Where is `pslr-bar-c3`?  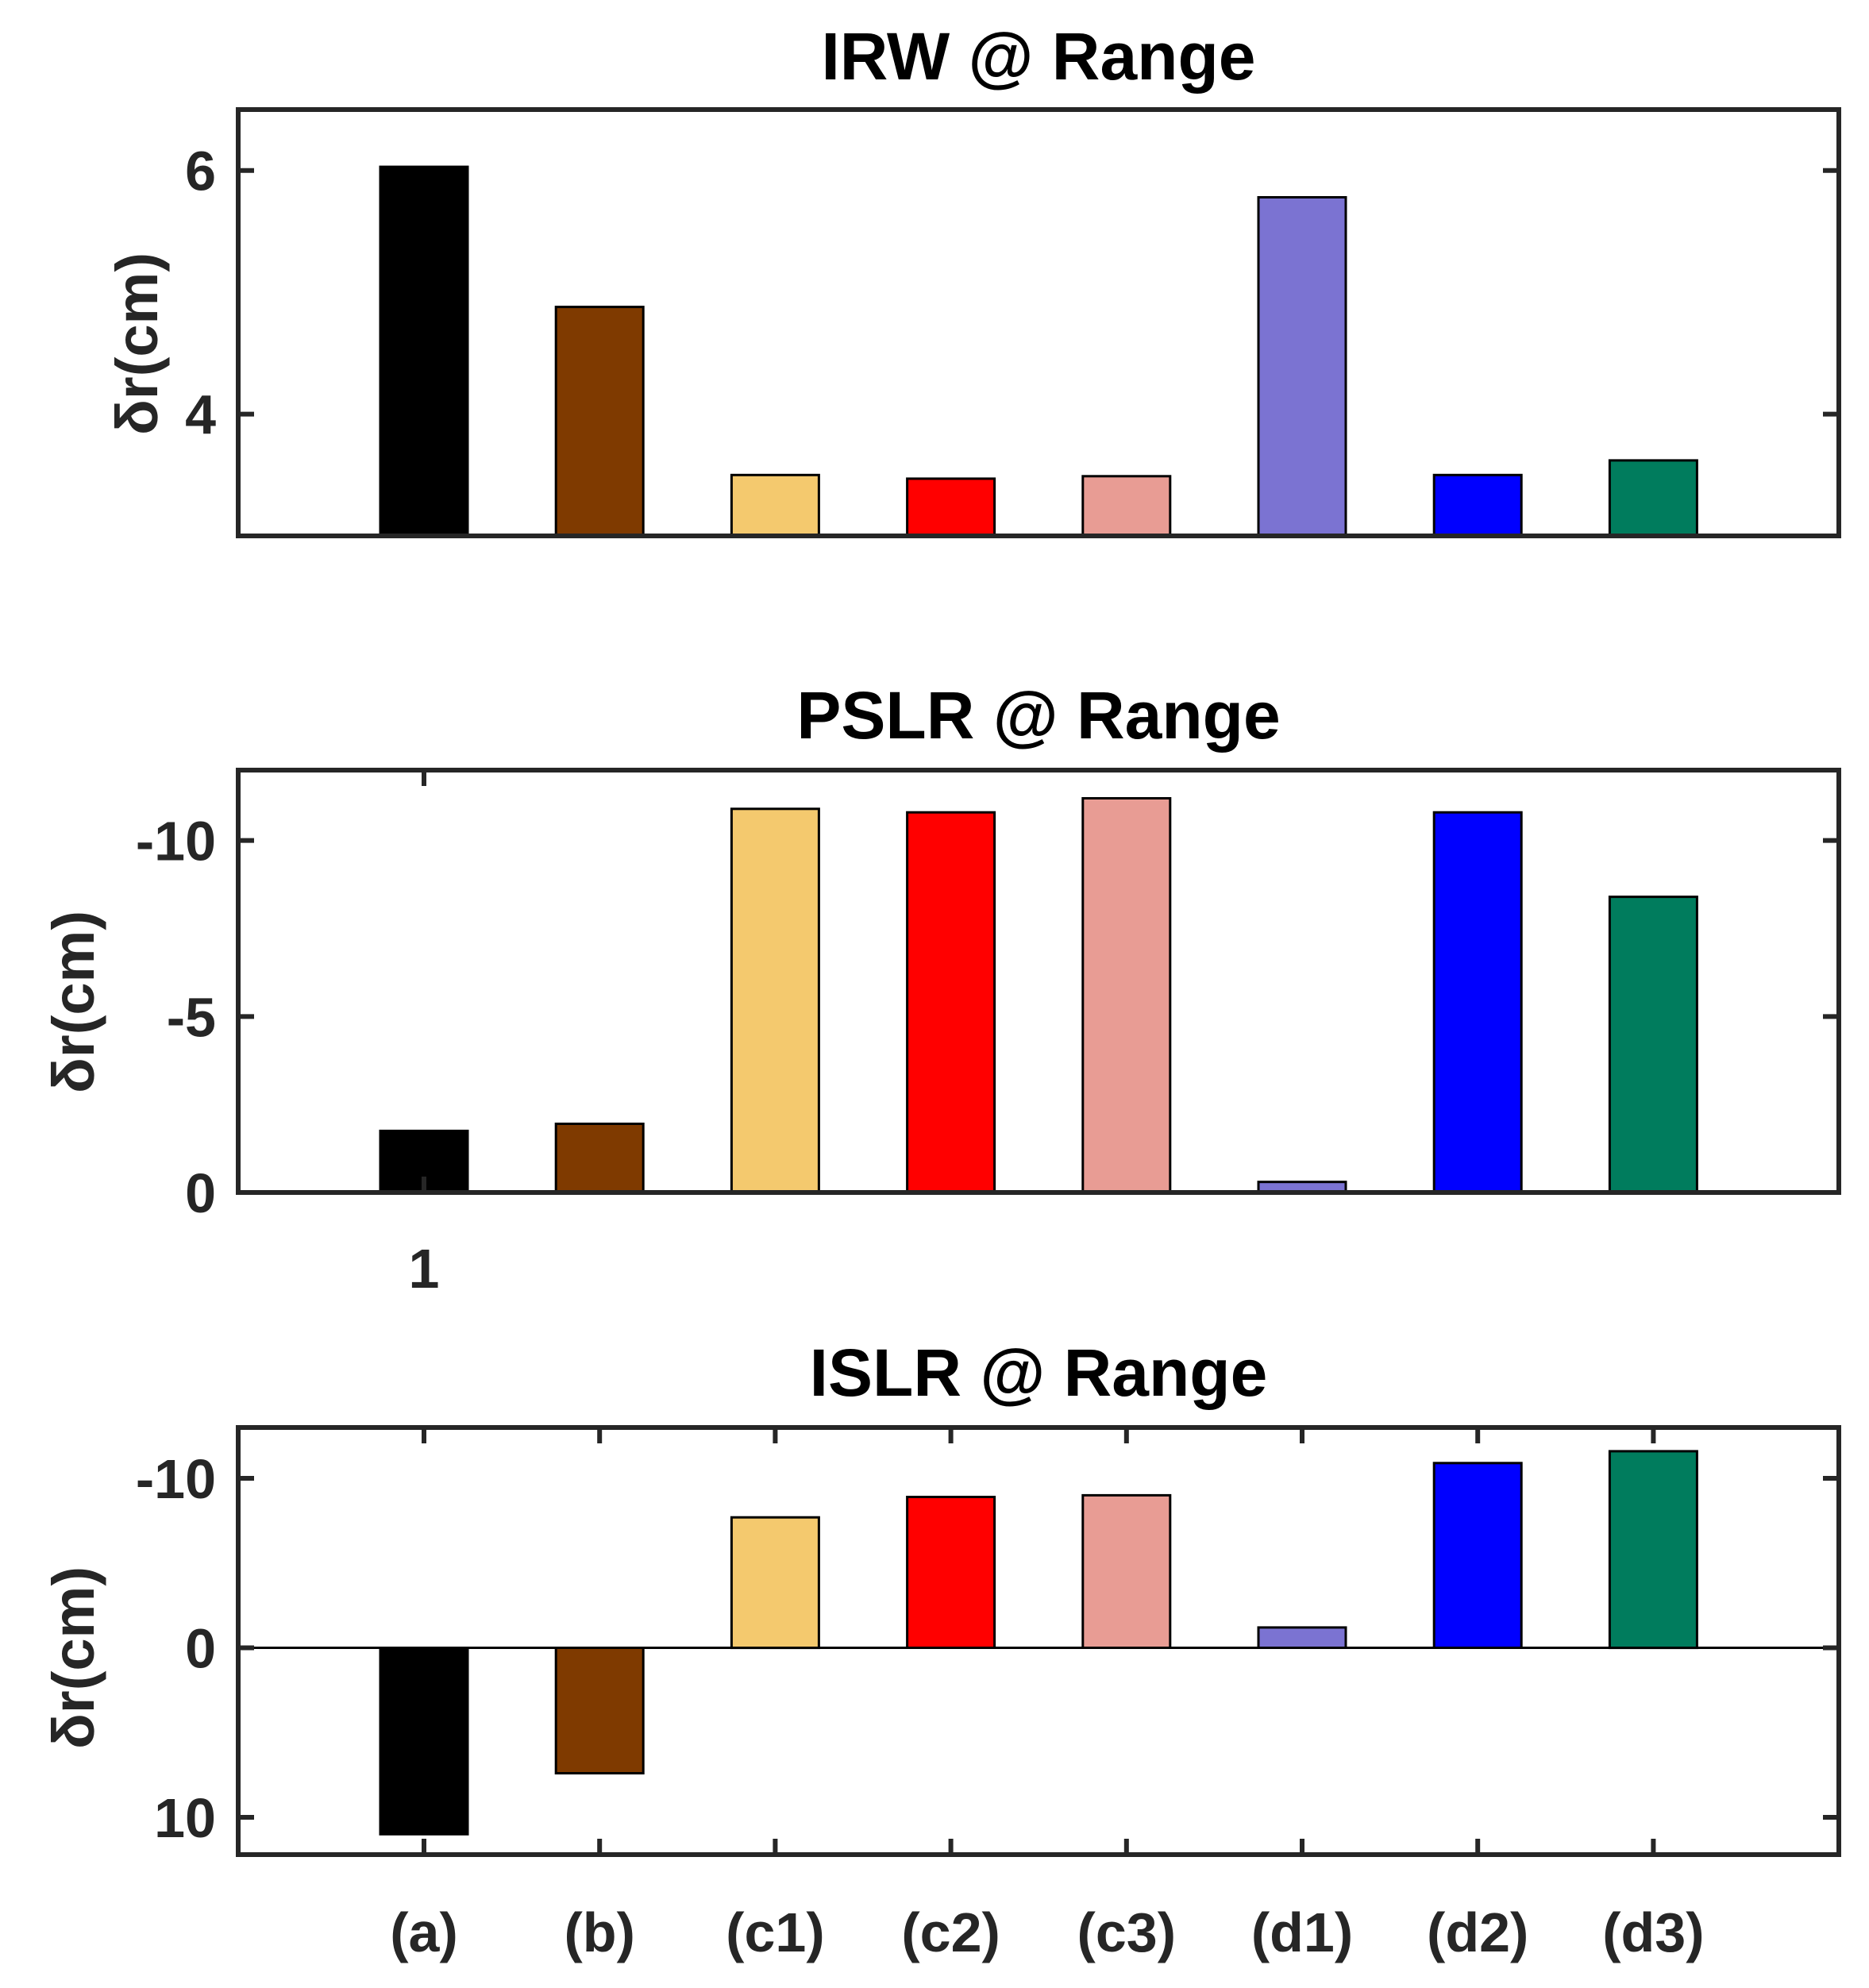
pslr-bar-c3 is located at coordinates (1126, 996).